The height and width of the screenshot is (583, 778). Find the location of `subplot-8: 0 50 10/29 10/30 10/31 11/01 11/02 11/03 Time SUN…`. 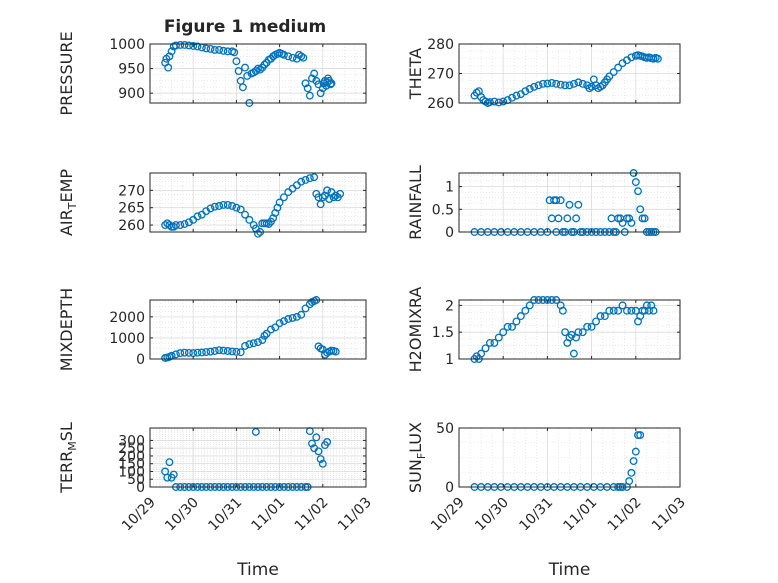

subplot-8: 0 50 10/29 10/30 10/31 11/01 11/02 11/03 Time SUN… is located at coordinates (547, 500).